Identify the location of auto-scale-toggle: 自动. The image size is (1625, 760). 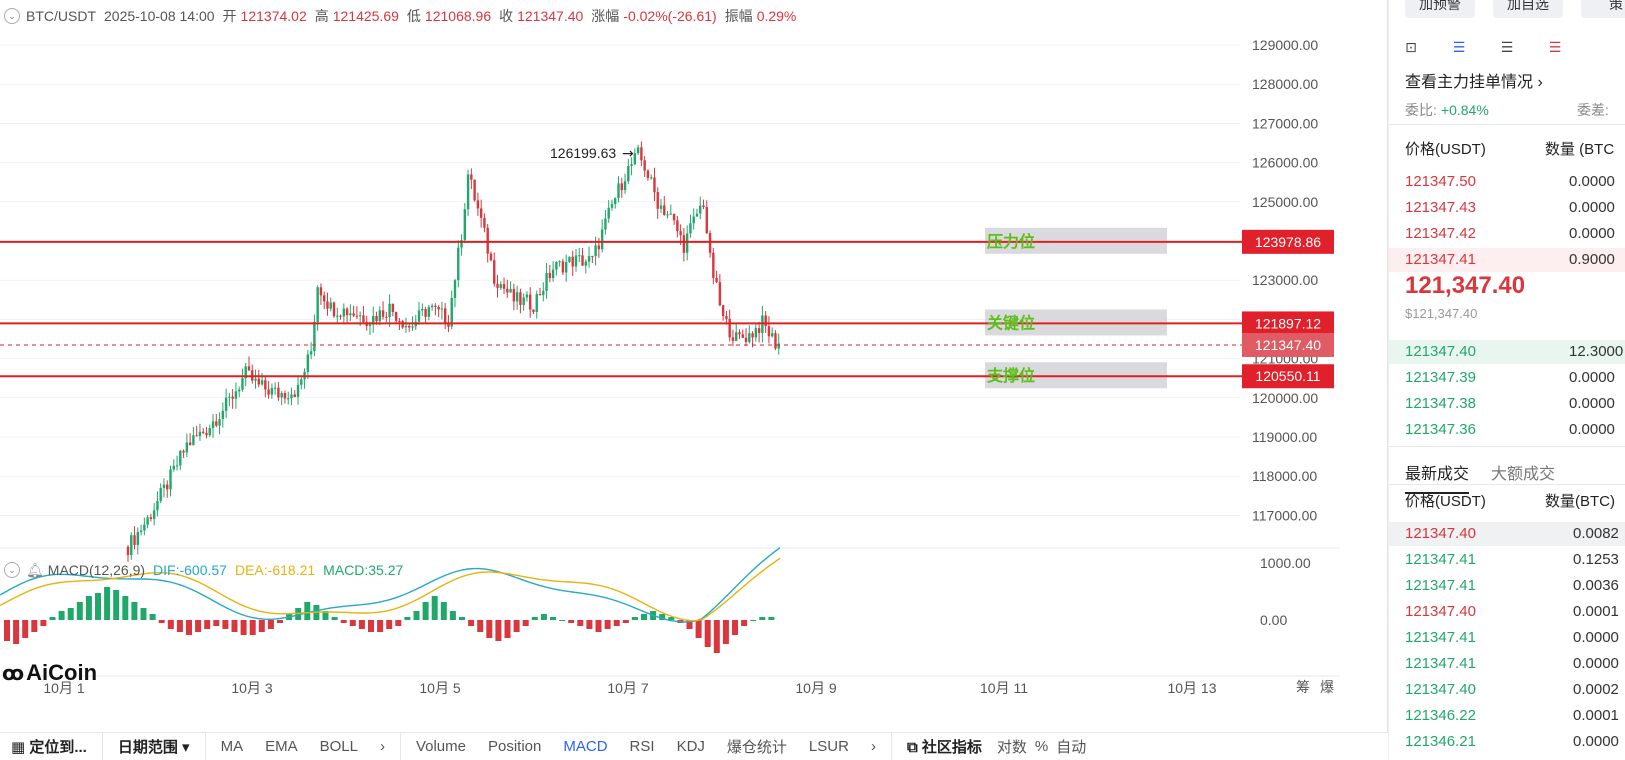
(1071, 747).